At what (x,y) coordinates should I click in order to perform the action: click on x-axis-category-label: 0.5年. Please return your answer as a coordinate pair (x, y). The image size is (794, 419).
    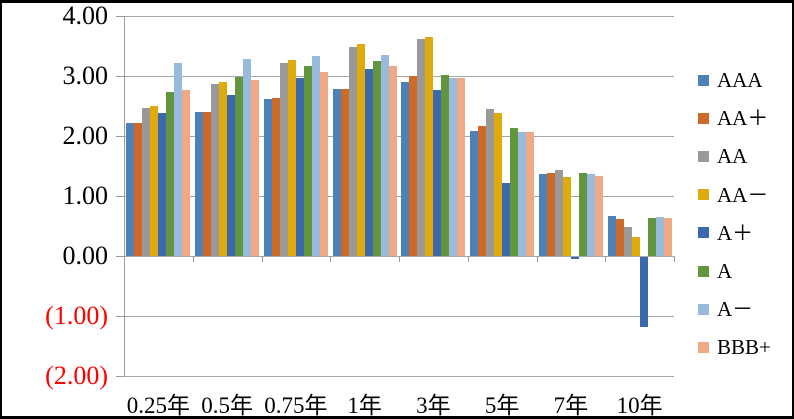
    Looking at the image, I should click on (227, 405).